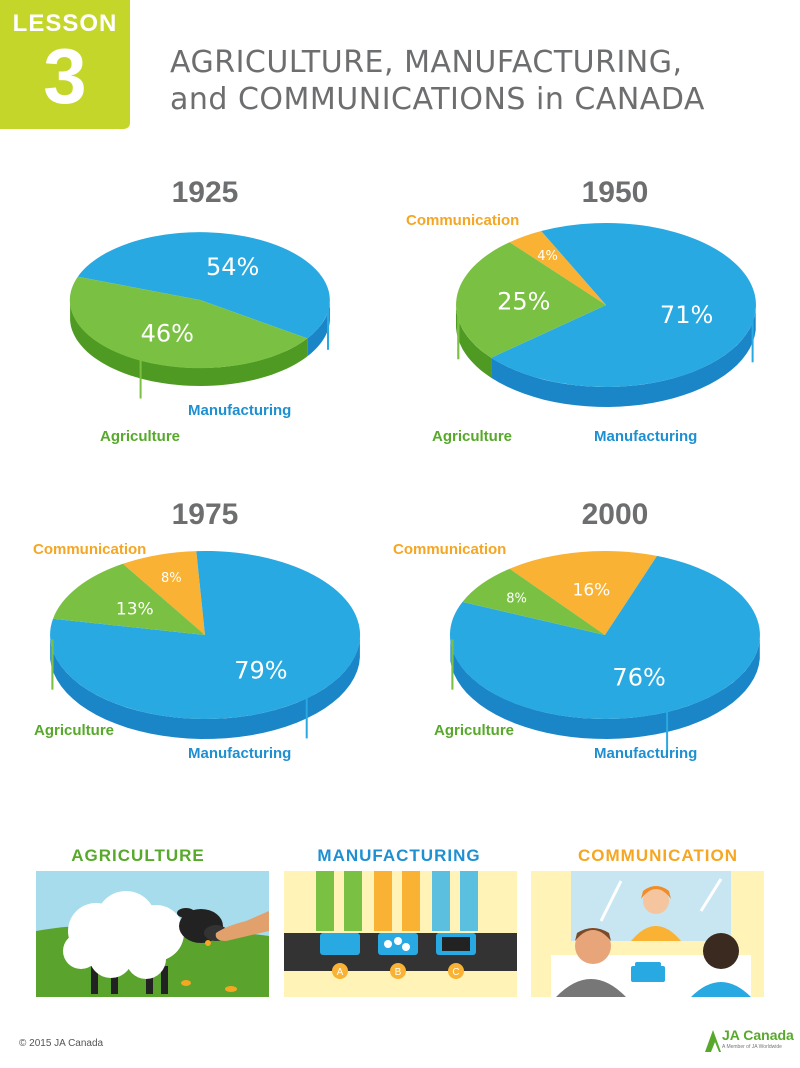 This screenshot has width=800, height=1068. I want to click on agriculture-illustration, so click(152, 934).